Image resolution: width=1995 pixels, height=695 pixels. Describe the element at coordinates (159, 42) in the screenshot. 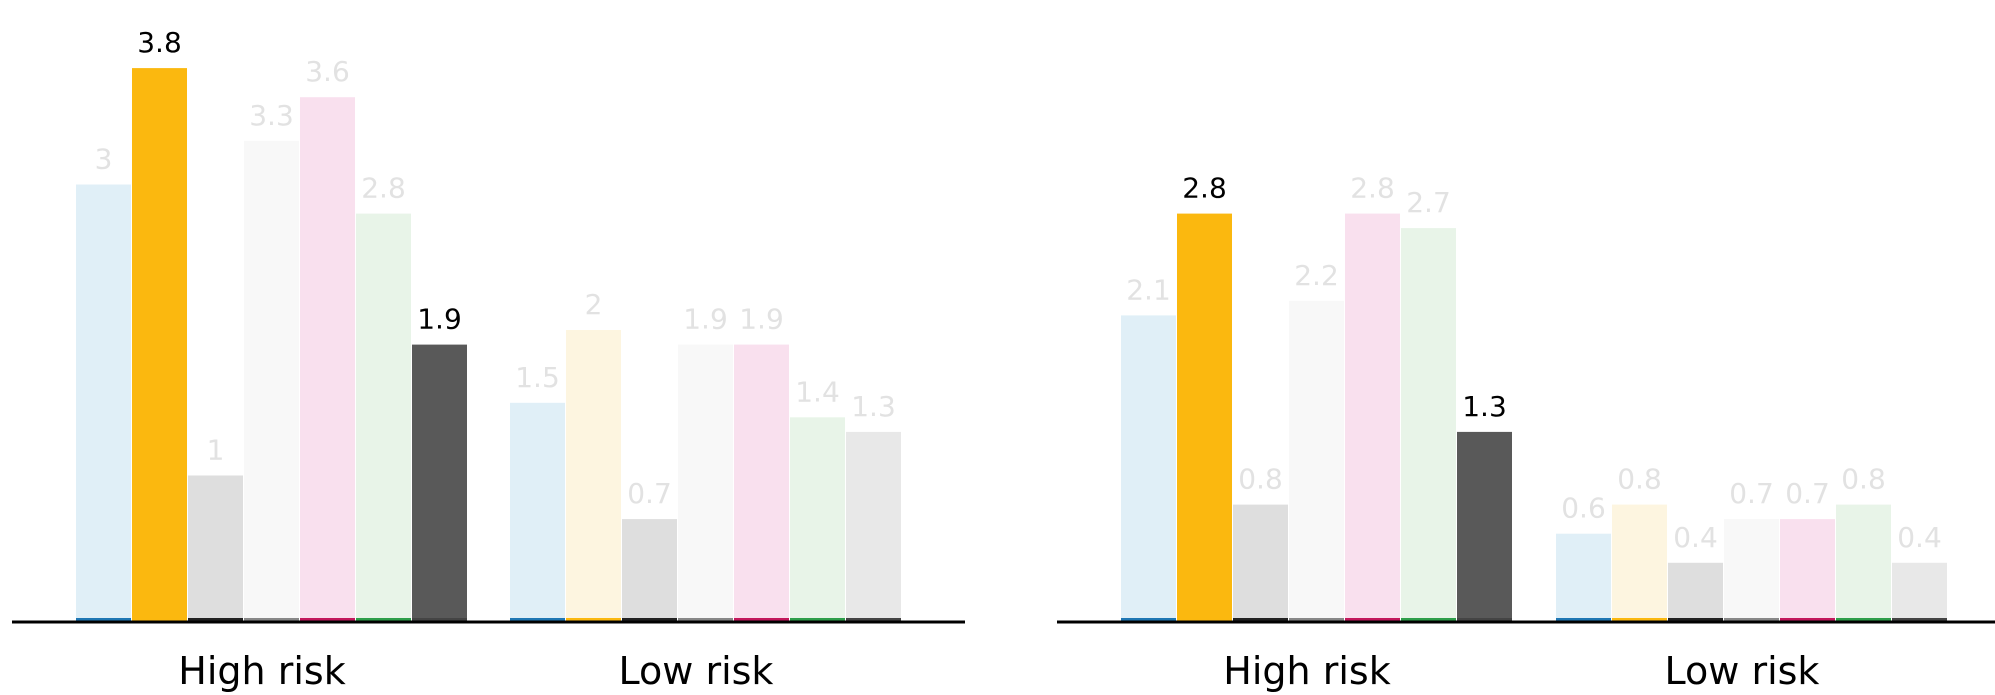

I see `data-label: 3.8` at that location.